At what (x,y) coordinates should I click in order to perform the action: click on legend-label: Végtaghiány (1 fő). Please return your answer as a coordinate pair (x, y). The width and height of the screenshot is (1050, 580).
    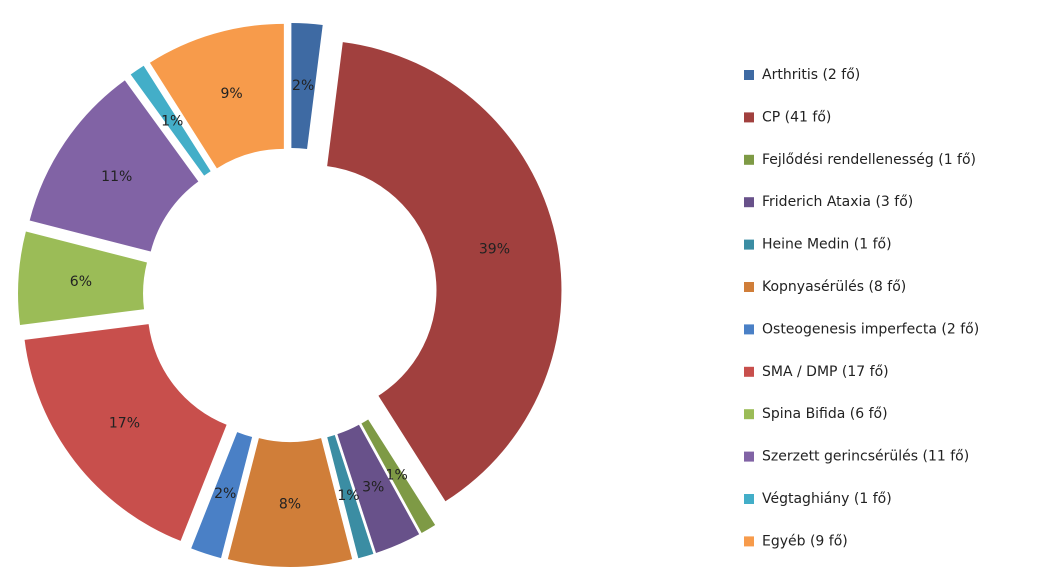
    Looking at the image, I should click on (827, 499).